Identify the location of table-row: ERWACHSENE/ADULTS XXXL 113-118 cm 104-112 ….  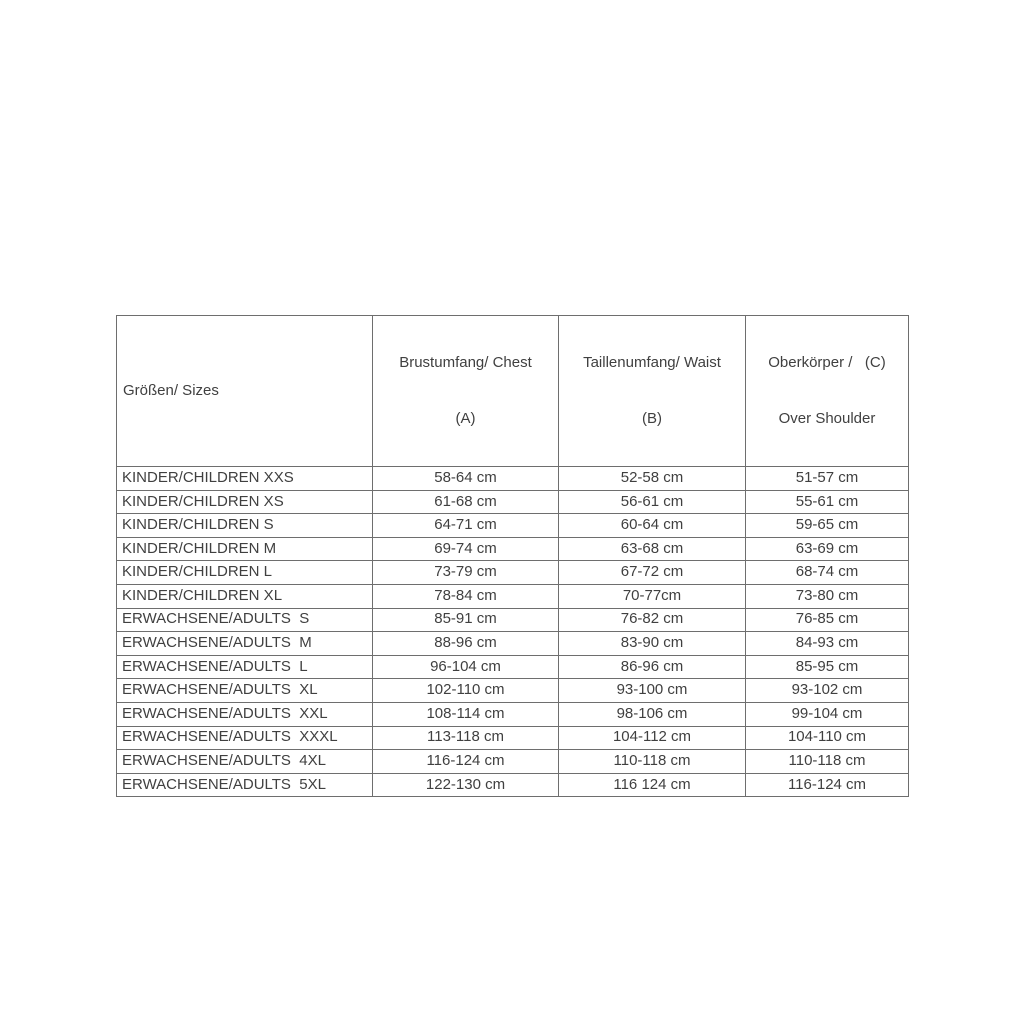
(512, 738).